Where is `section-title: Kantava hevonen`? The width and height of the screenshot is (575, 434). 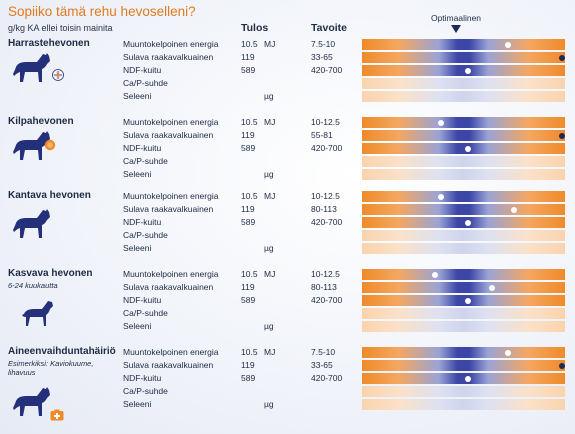
section-title: Kantava hevonen is located at coordinates (49, 195).